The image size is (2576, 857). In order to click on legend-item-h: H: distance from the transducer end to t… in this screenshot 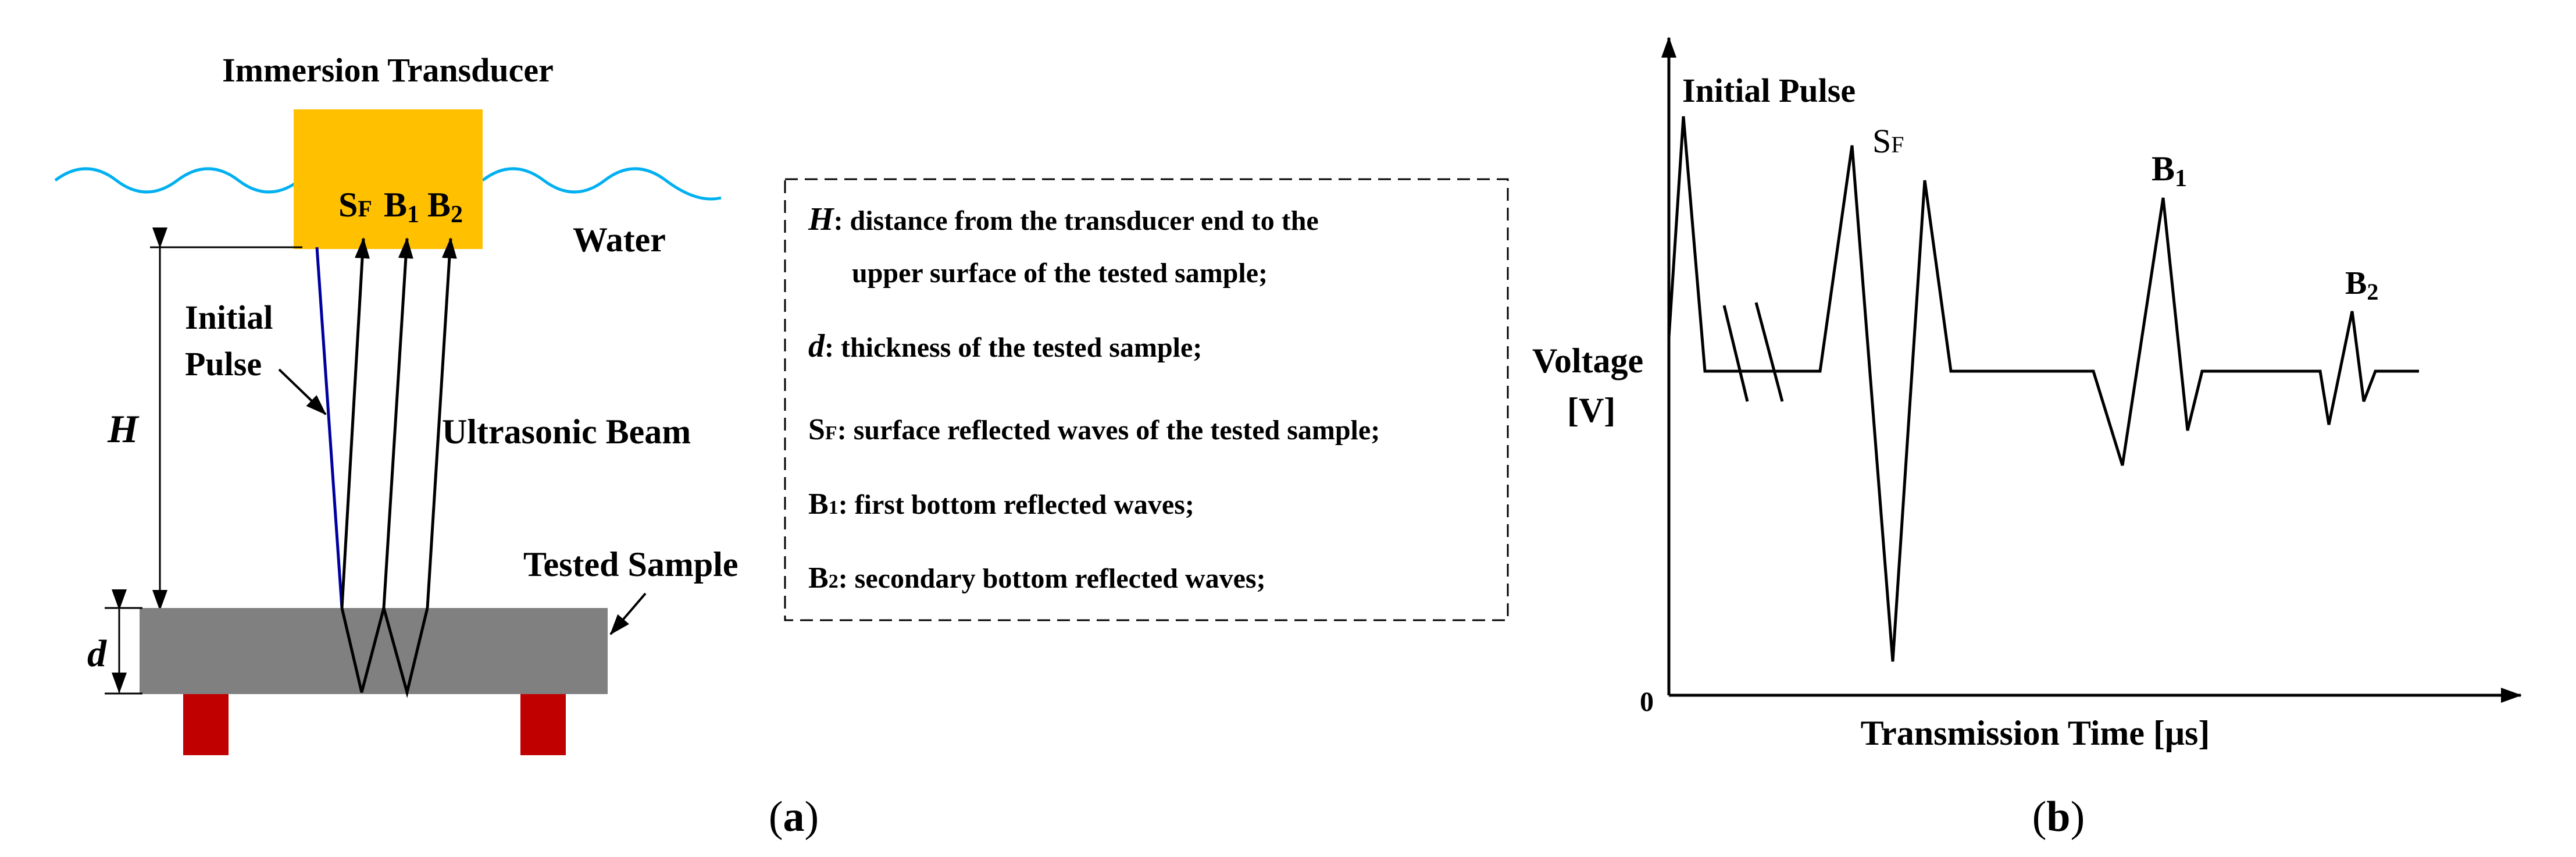, I will do `click(1064, 219)`.